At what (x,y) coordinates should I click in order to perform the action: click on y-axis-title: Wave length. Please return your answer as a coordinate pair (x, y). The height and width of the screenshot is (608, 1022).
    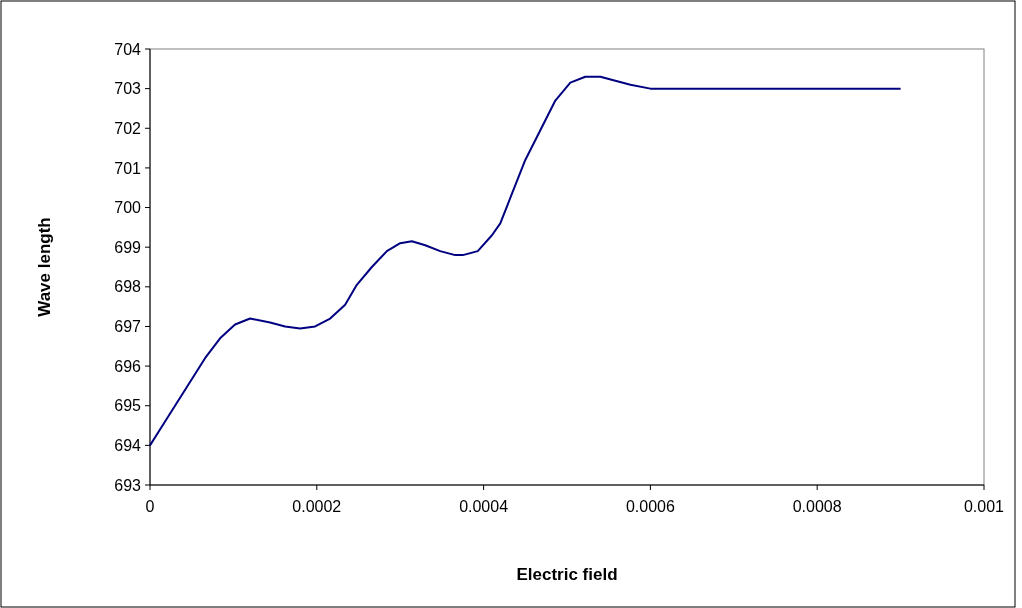
    Looking at the image, I should click on (44, 267).